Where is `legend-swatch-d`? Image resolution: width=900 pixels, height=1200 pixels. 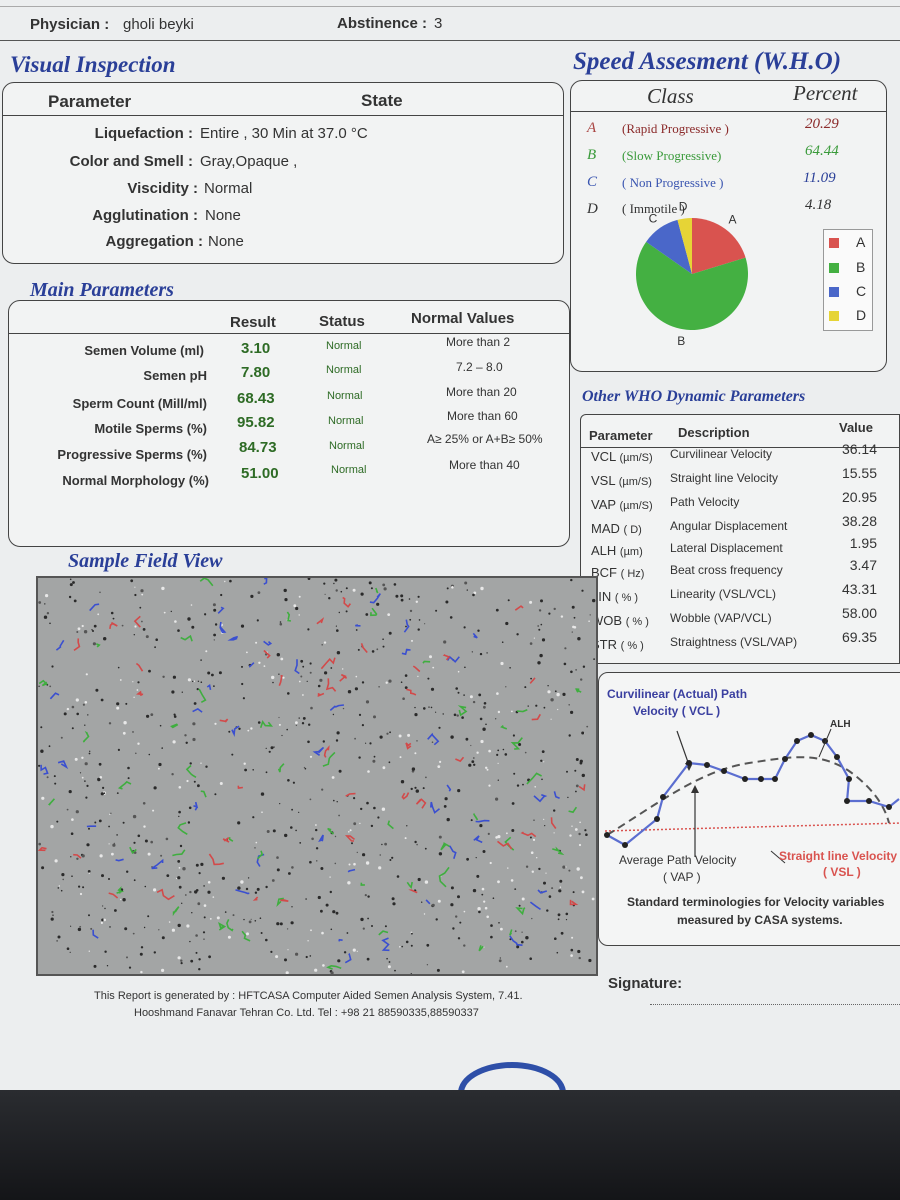
legend-swatch-d is located at coordinates (834, 316).